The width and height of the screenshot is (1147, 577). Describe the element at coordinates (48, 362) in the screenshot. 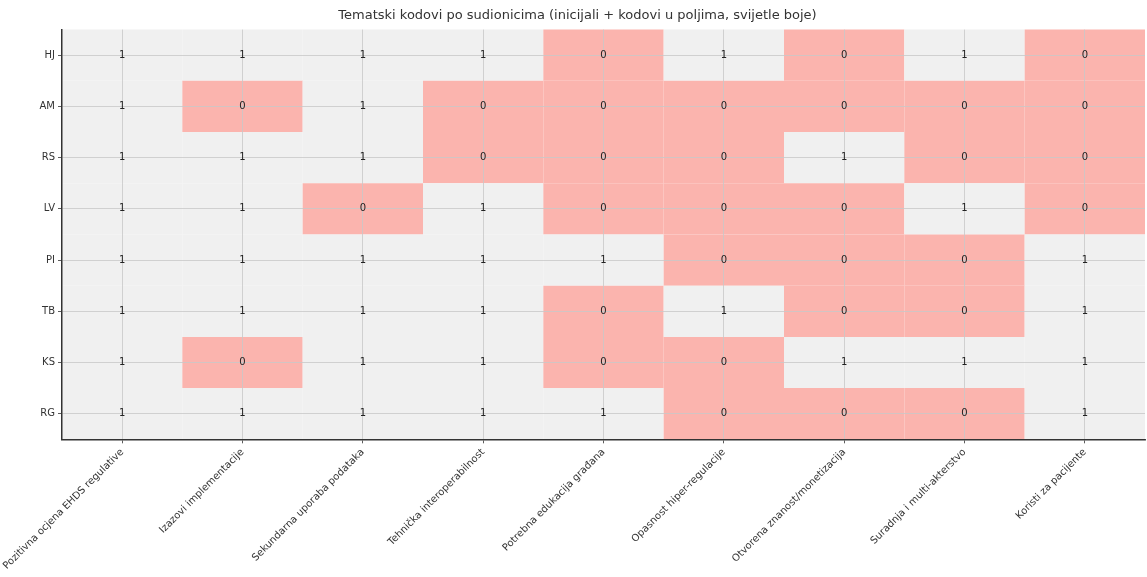

I see `y-tick-label: KS` at that location.